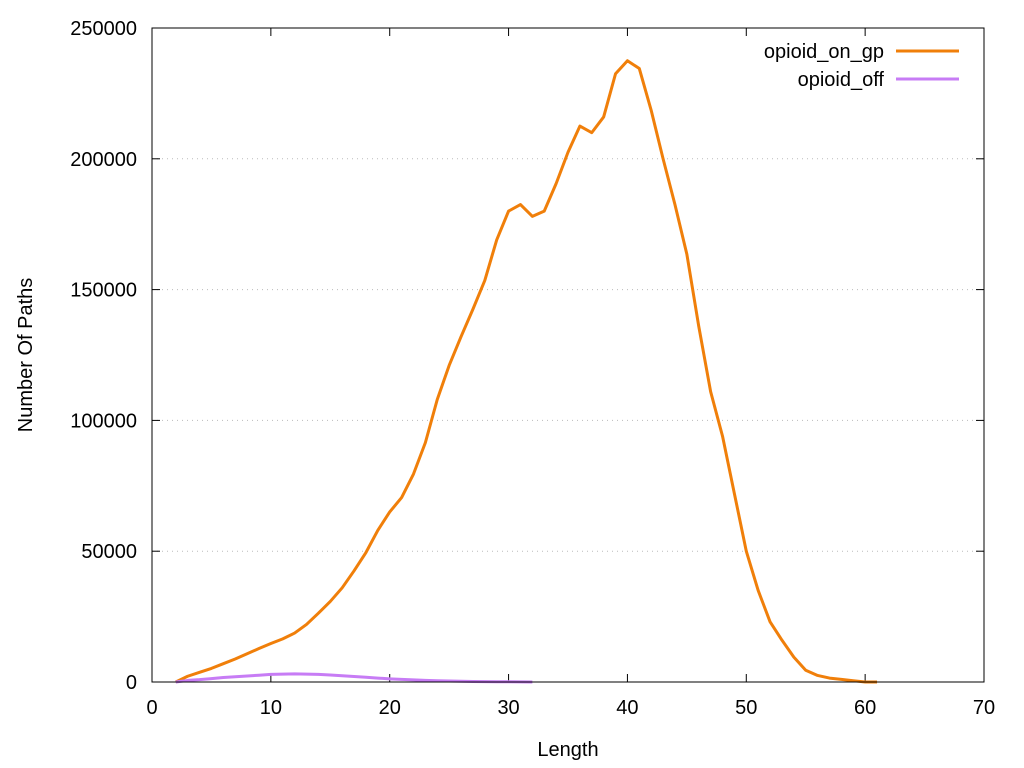  What do you see at coordinates (824, 52) in the screenshot?
I see `legend-label-opioid_on_gp: opioid_on_gp` at bounding box center [824, 52].